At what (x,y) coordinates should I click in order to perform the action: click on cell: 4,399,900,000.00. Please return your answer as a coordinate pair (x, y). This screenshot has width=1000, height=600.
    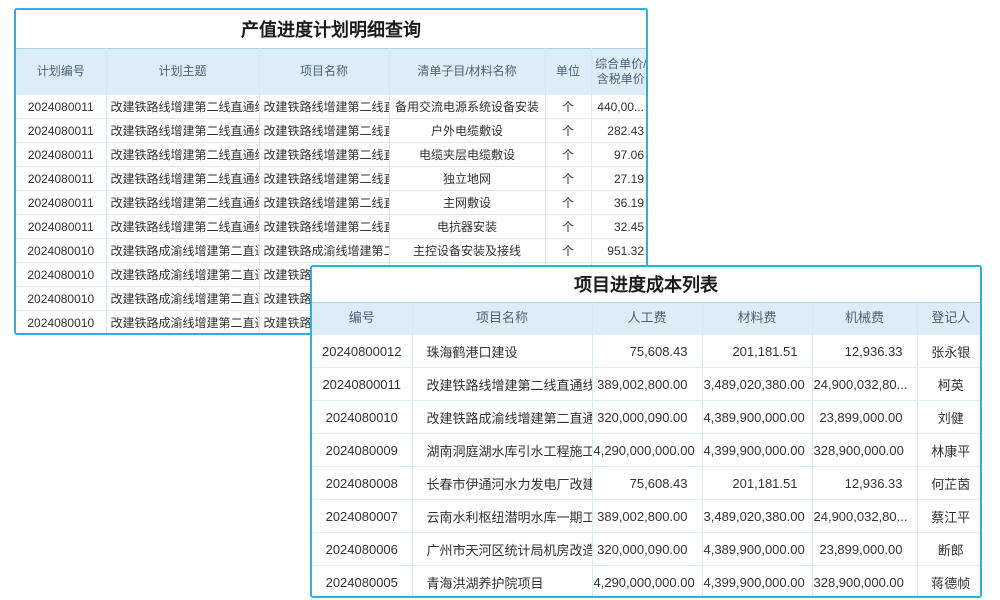
    Looking at the image, I should click on (757, 450).